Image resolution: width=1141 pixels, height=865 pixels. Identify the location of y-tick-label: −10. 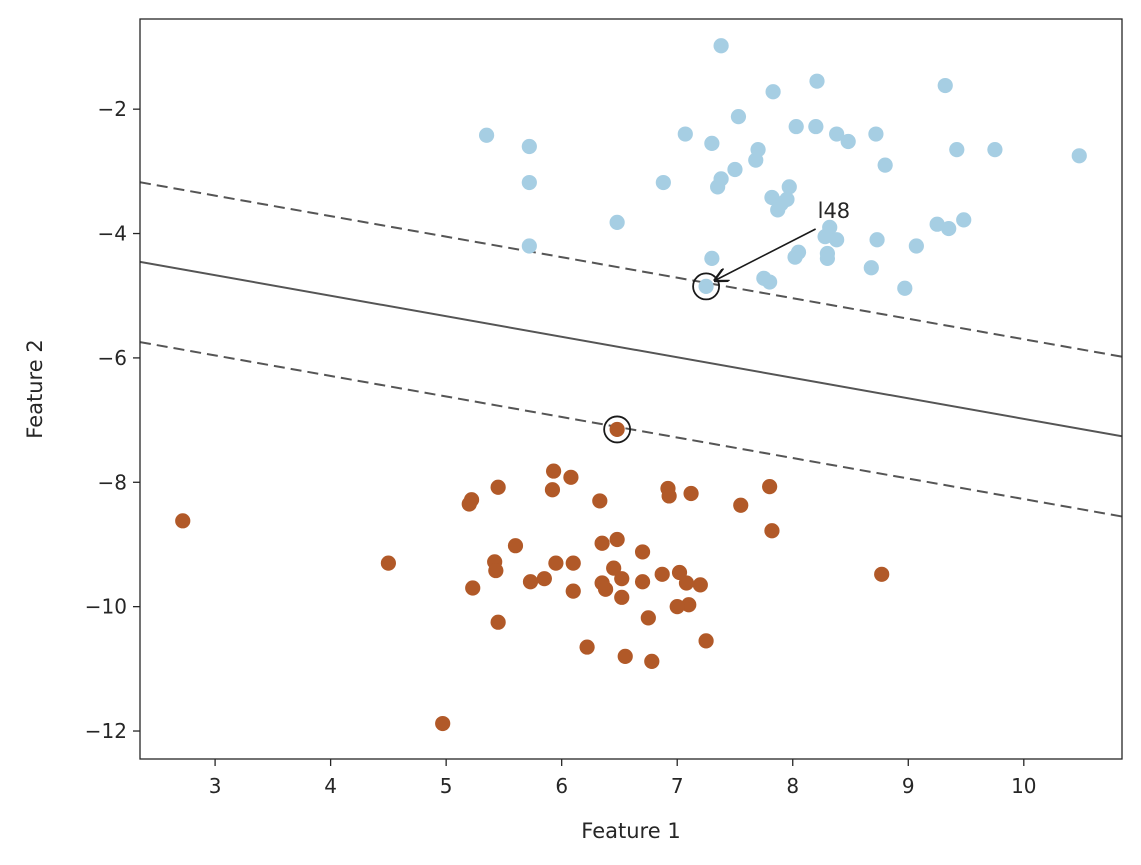
(106, 607).